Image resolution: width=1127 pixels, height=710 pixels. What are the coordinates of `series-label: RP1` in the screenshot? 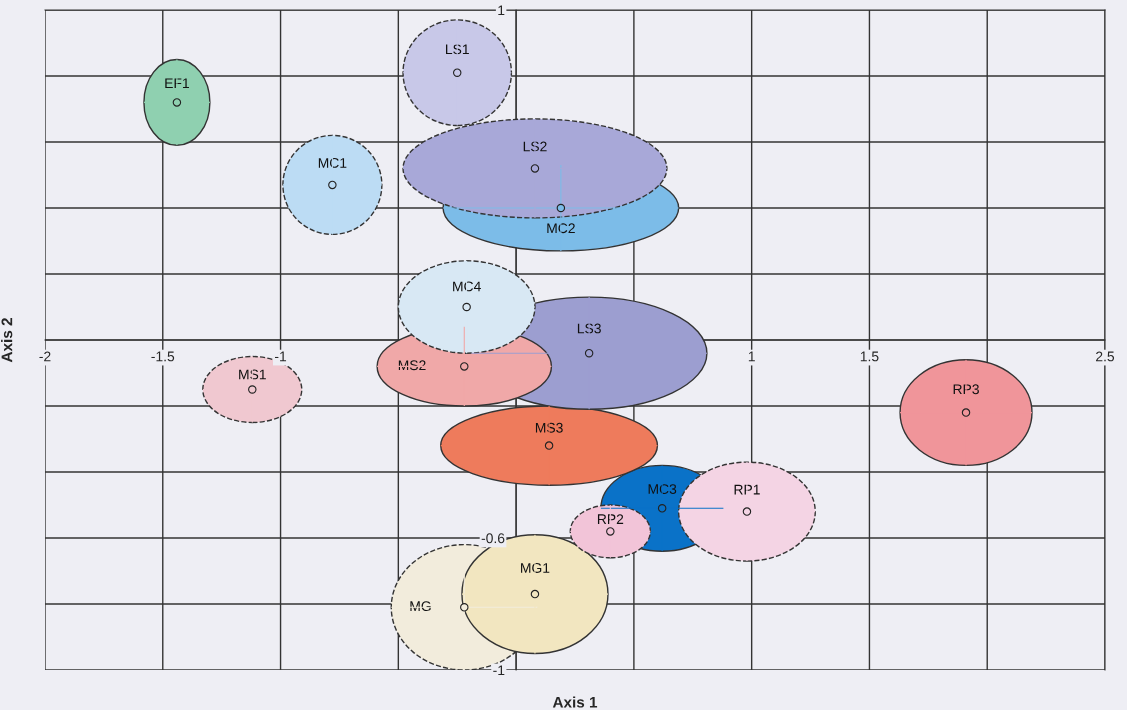 It's located at (747, 489).